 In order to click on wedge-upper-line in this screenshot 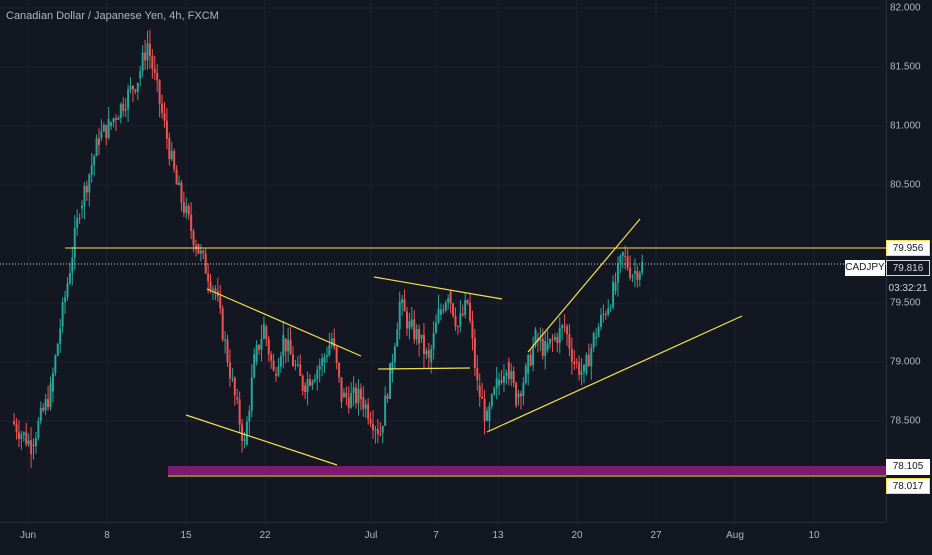, I will do `click(284, 322)`.